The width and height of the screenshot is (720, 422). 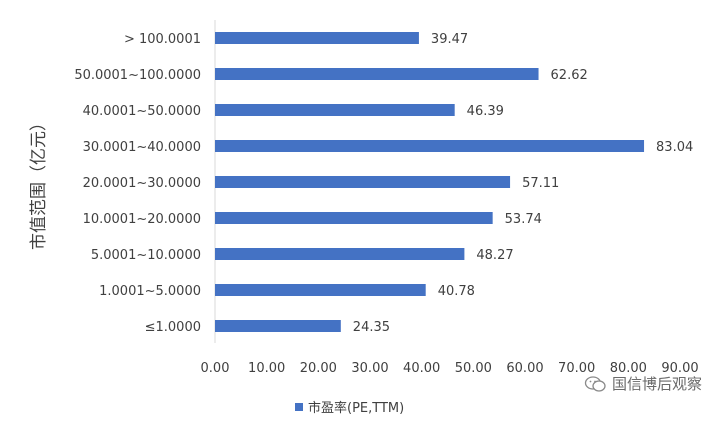 What do you see at coordinates (540, 183) in the screenshot?
I see `data-label: 57.11` at bounding box center [540, 183].